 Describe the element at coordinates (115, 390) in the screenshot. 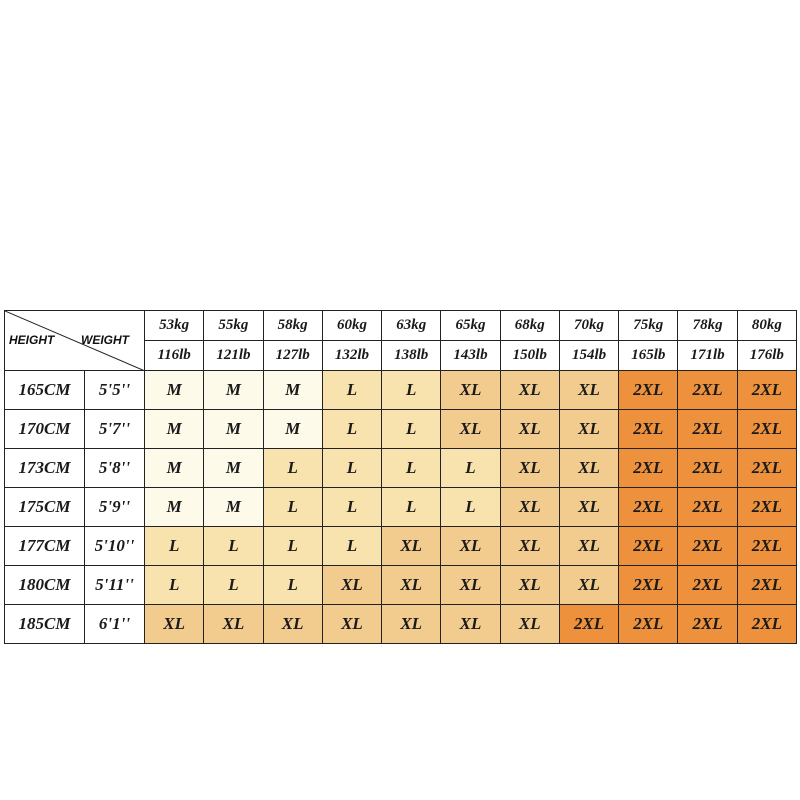

I see `height-ft: 5'5''` at that location.